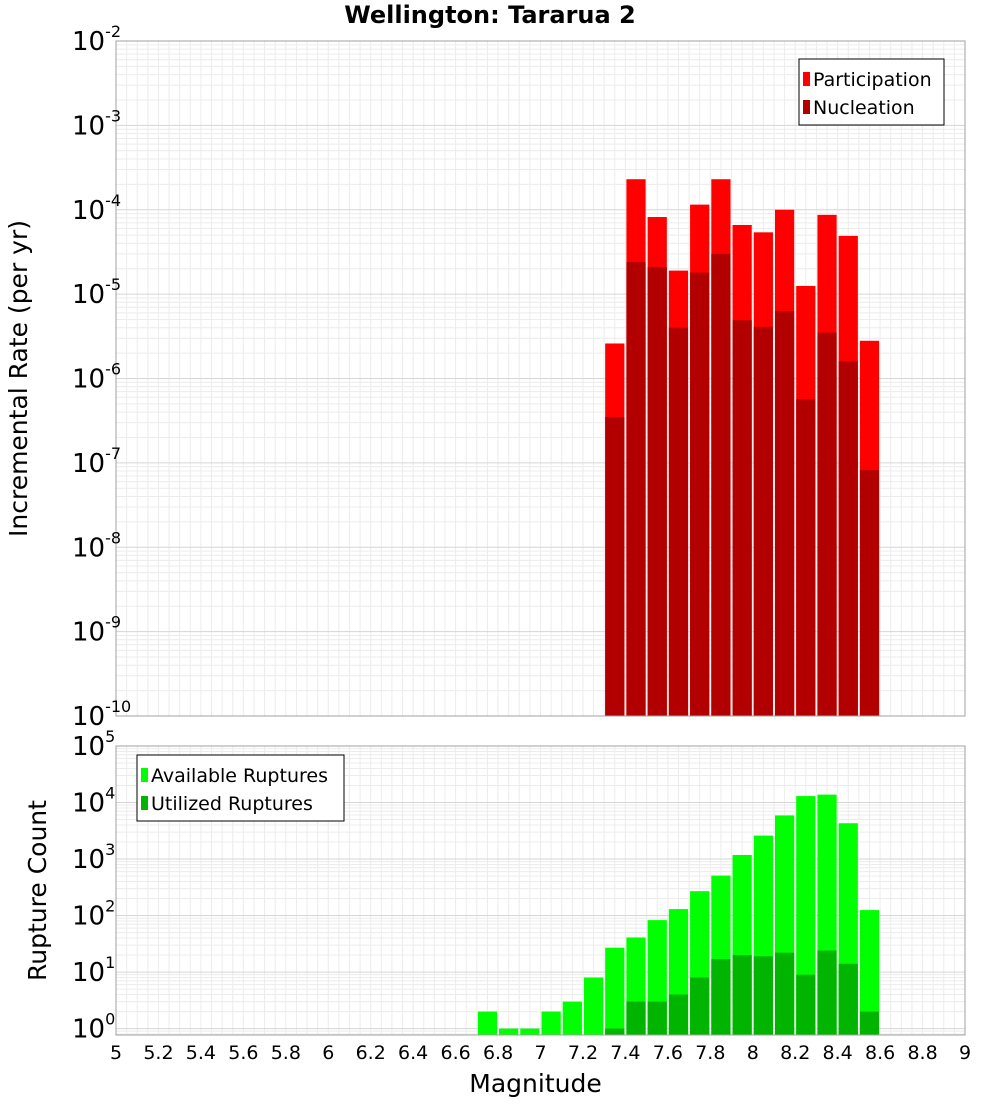  Describe the element at coordinates (113, 31) in the screenshot. I see `y-tick-exponent: -2` at that location.